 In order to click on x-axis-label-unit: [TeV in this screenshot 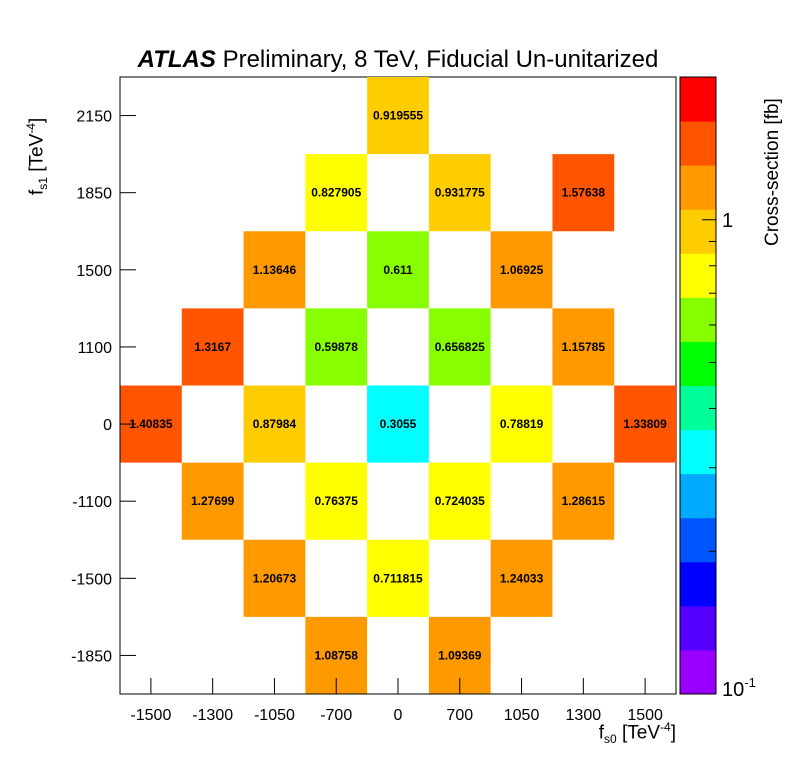, I will do `click(641, 733)`.